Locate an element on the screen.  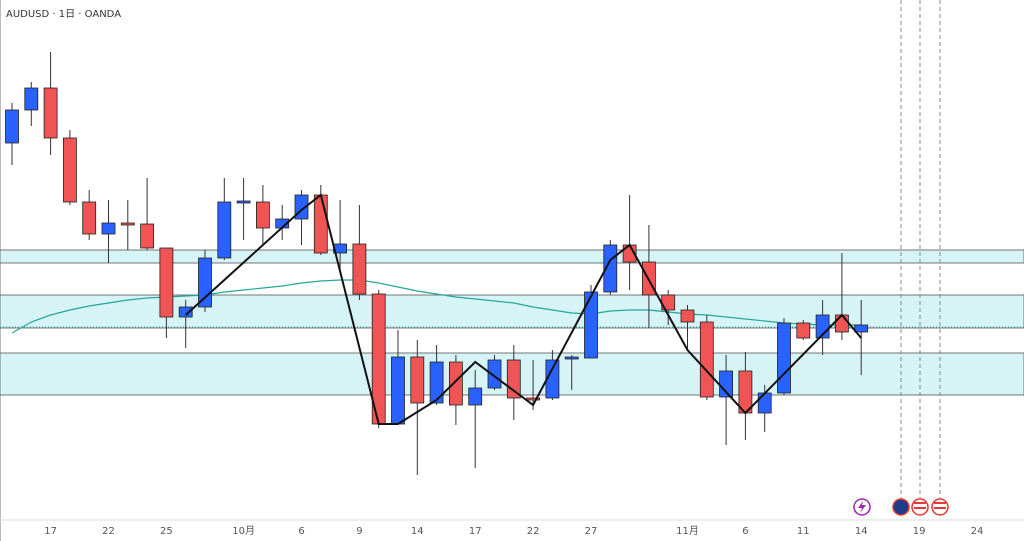
x-tick-label: 27 is located at coordinates (591, 531).